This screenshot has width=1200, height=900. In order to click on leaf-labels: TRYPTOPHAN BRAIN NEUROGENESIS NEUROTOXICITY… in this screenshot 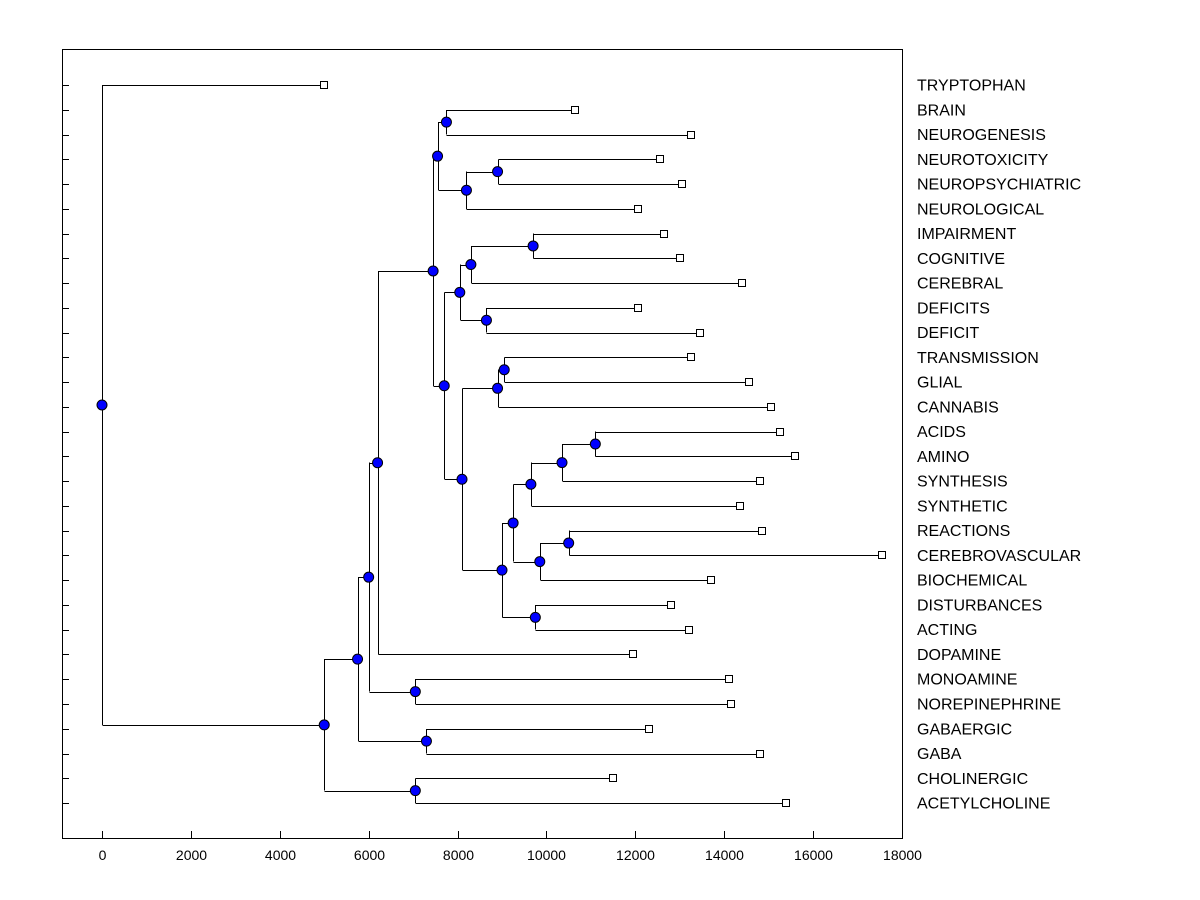, I will do `click(999, 445)`.